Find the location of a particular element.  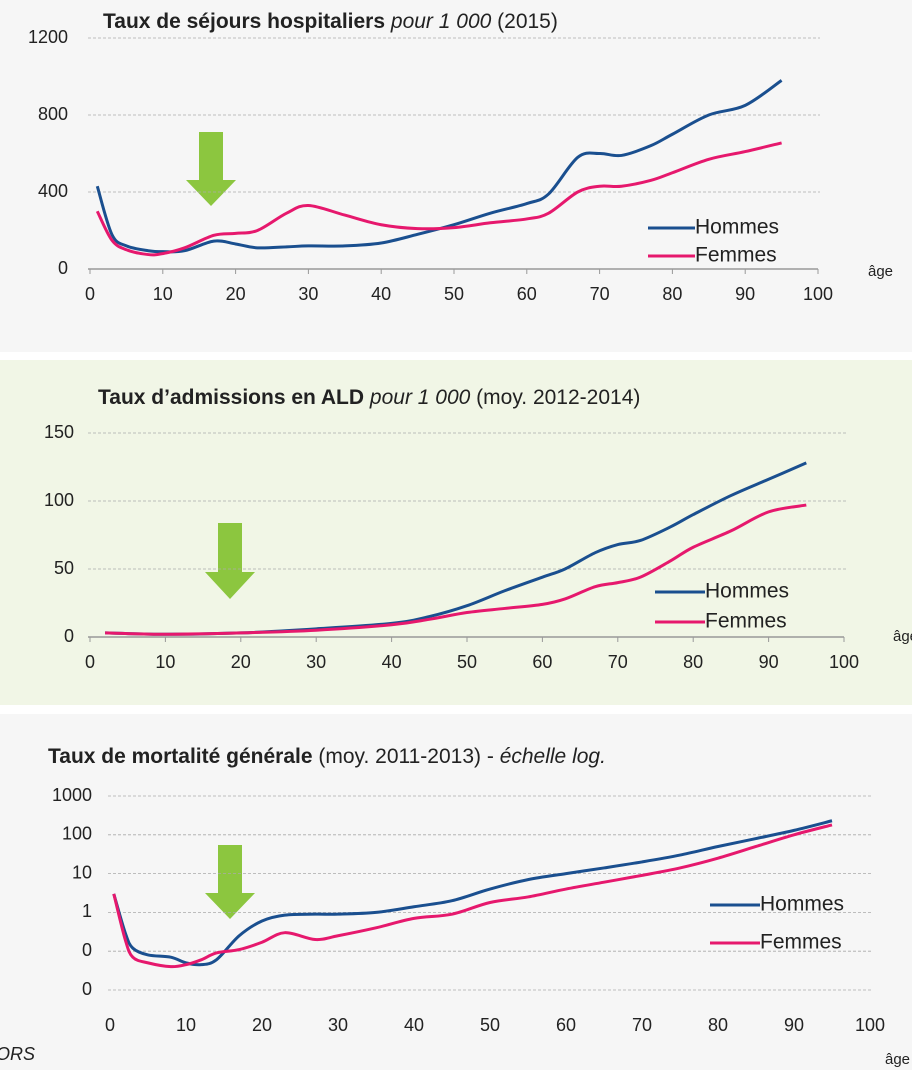

title-part: (2015) is located at coordinates (527, 21).